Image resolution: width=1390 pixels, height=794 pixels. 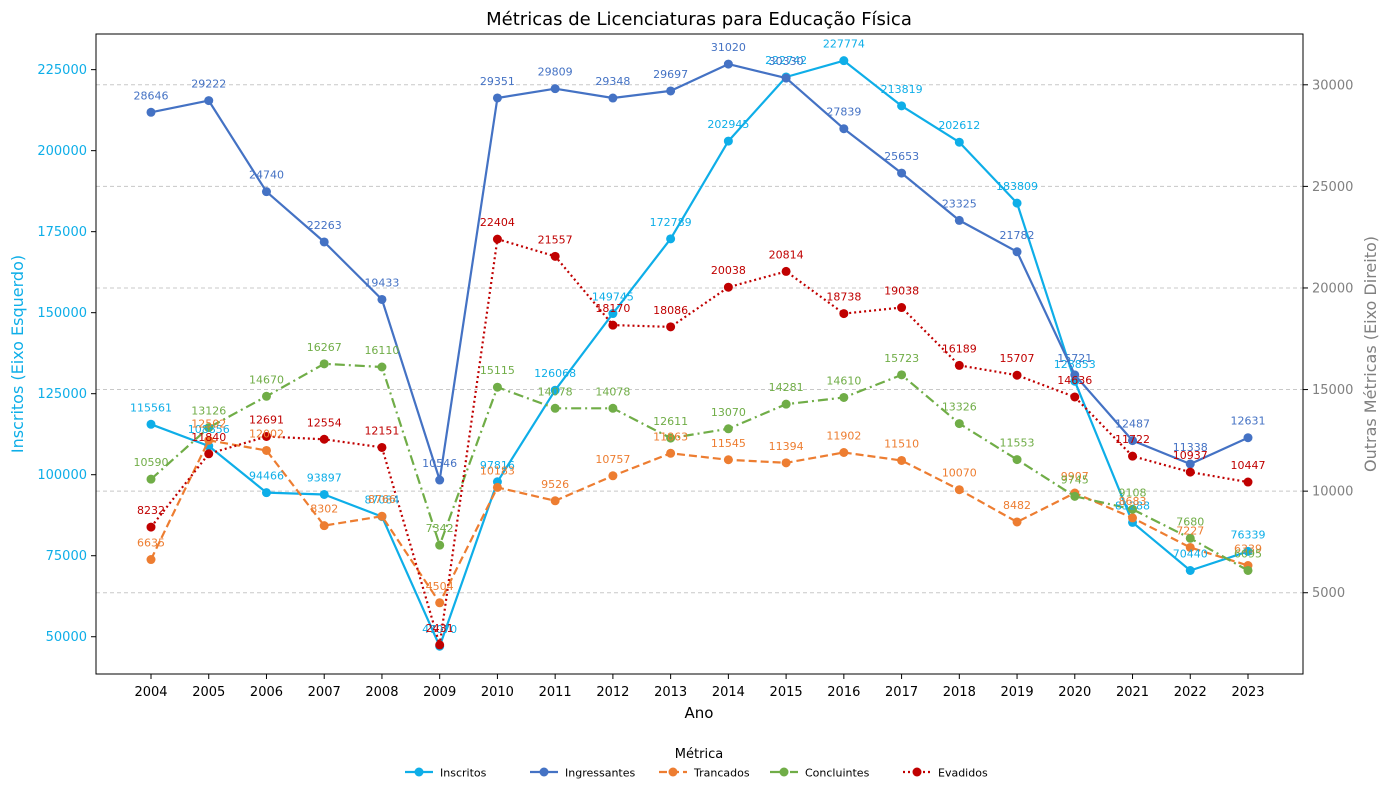 I want to click on x-tick-label: 2018, so click(x=959, y=692).